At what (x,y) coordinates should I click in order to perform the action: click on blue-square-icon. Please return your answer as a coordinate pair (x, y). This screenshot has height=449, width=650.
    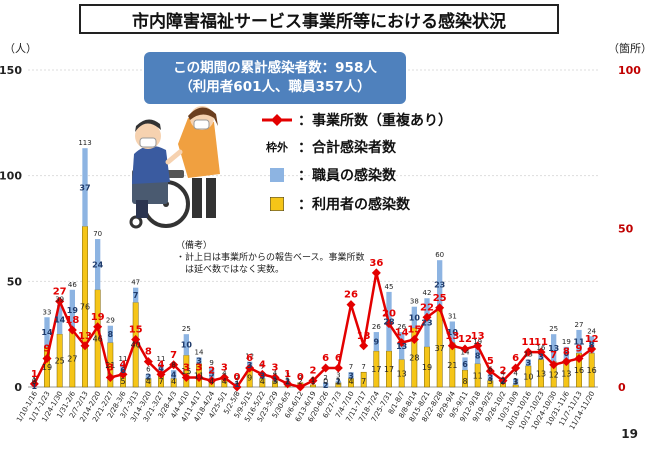
    Looking at the image, I should click on (277, 175).